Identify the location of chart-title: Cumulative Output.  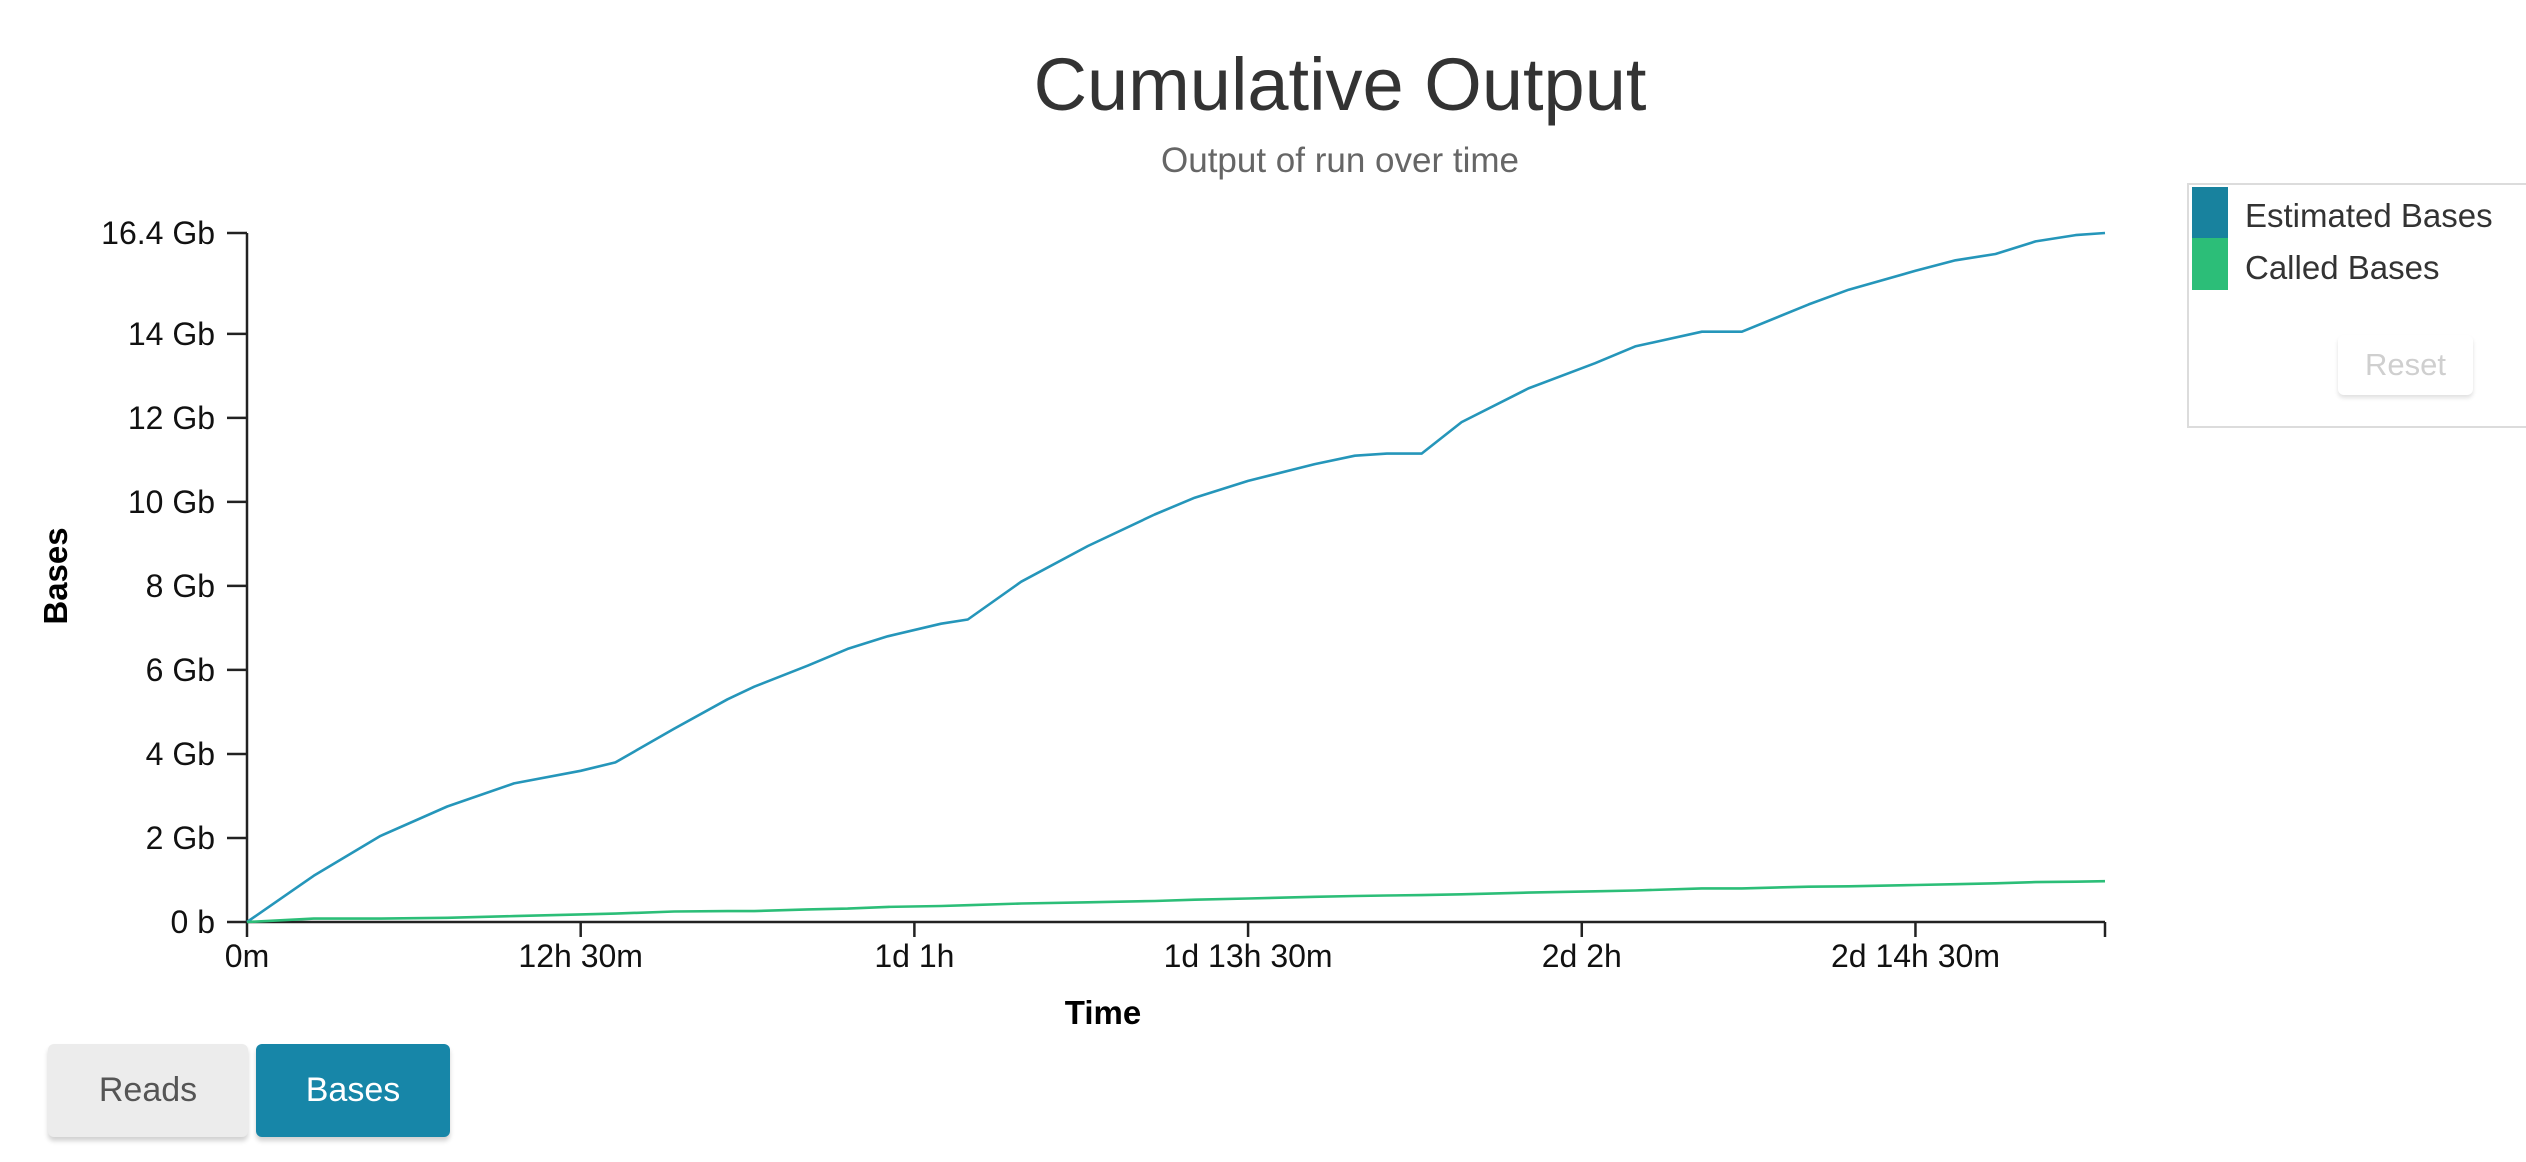
(1340, 84).